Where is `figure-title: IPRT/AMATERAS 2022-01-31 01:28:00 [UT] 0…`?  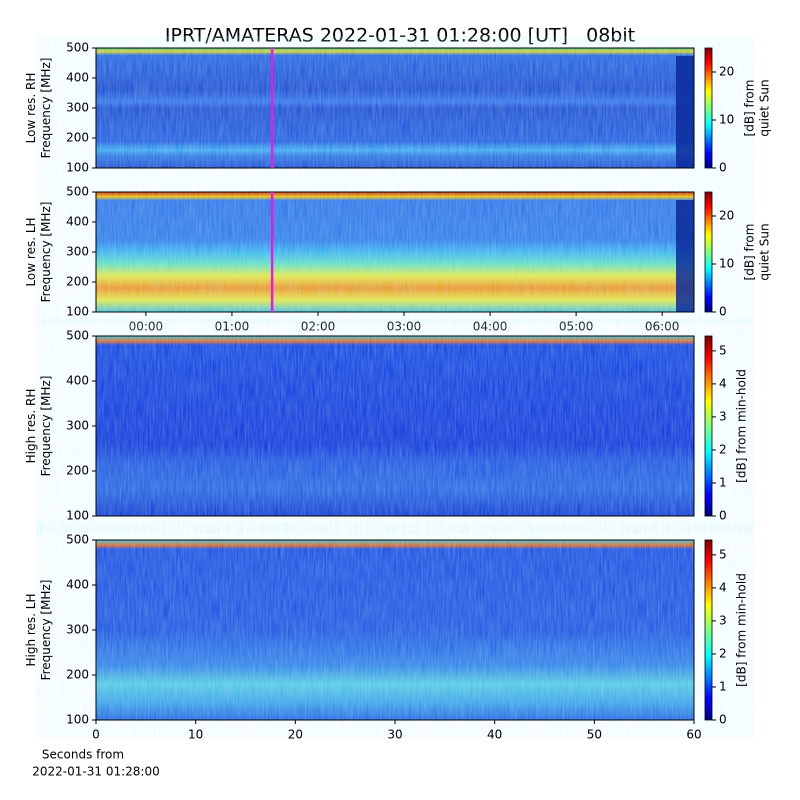 figure-title: IPRT/AMATERAS 2022-01-31 01:28:00 [UT] 0… is located at coordinates (400, 36).